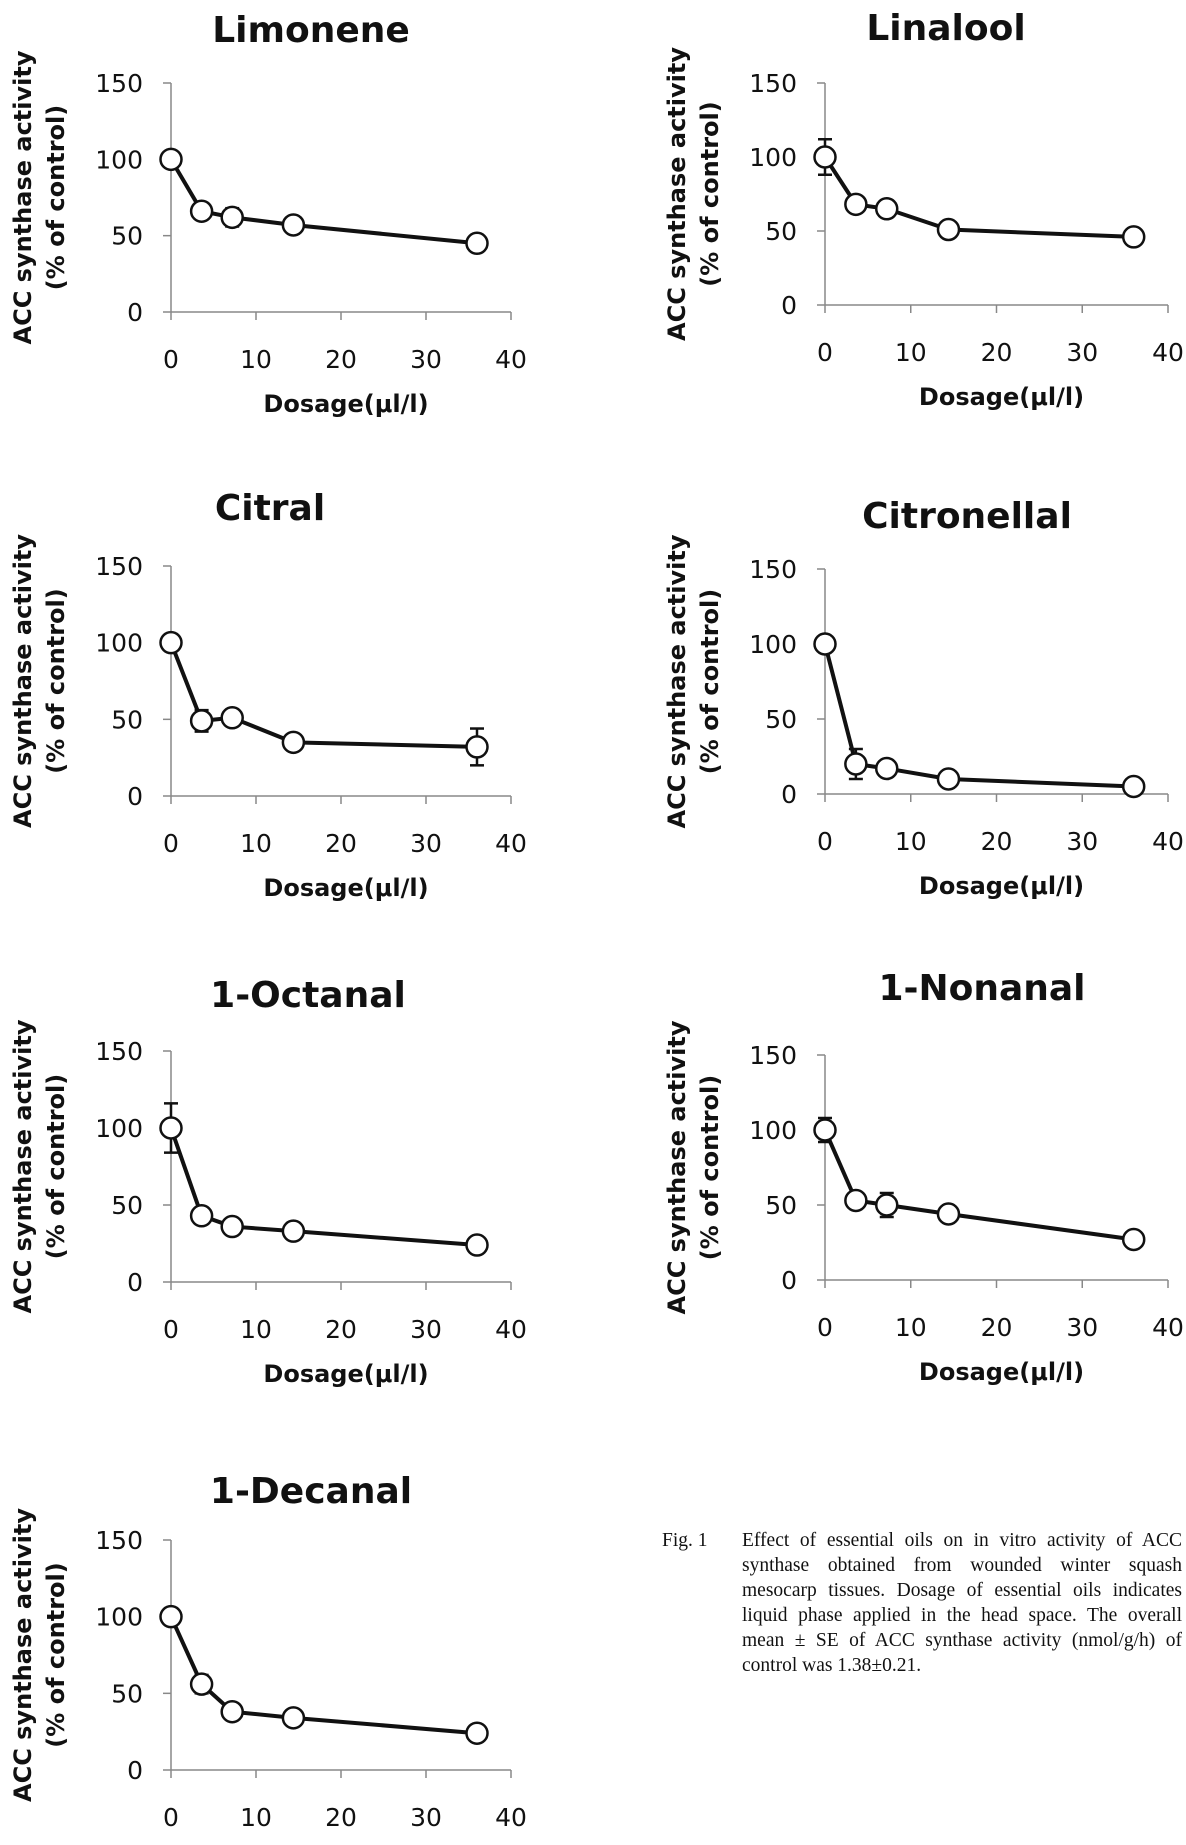 The image size is (1186, 1845). What do you see at coordinates (685, 1540) in the screenshot?
I see `caption-prefix: Fig. 1` at bounding box center [685, 1540].